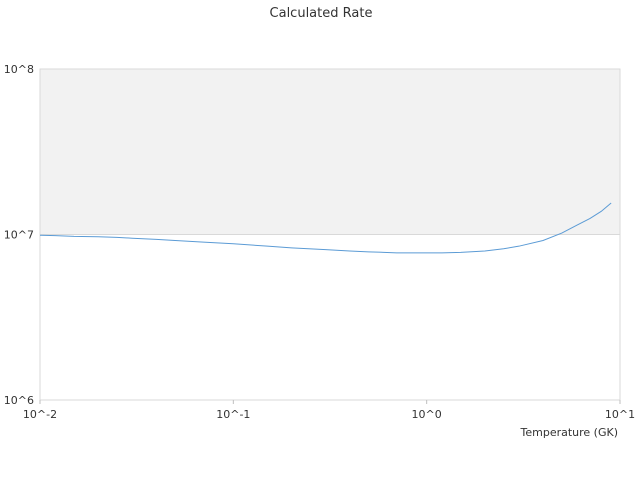 This screenshot has height=480, width=640. What do you see at coordinates (40, 414) in the screenshot?
I see `x-tick-label: 10^-2` at bounding box center [40, 414].